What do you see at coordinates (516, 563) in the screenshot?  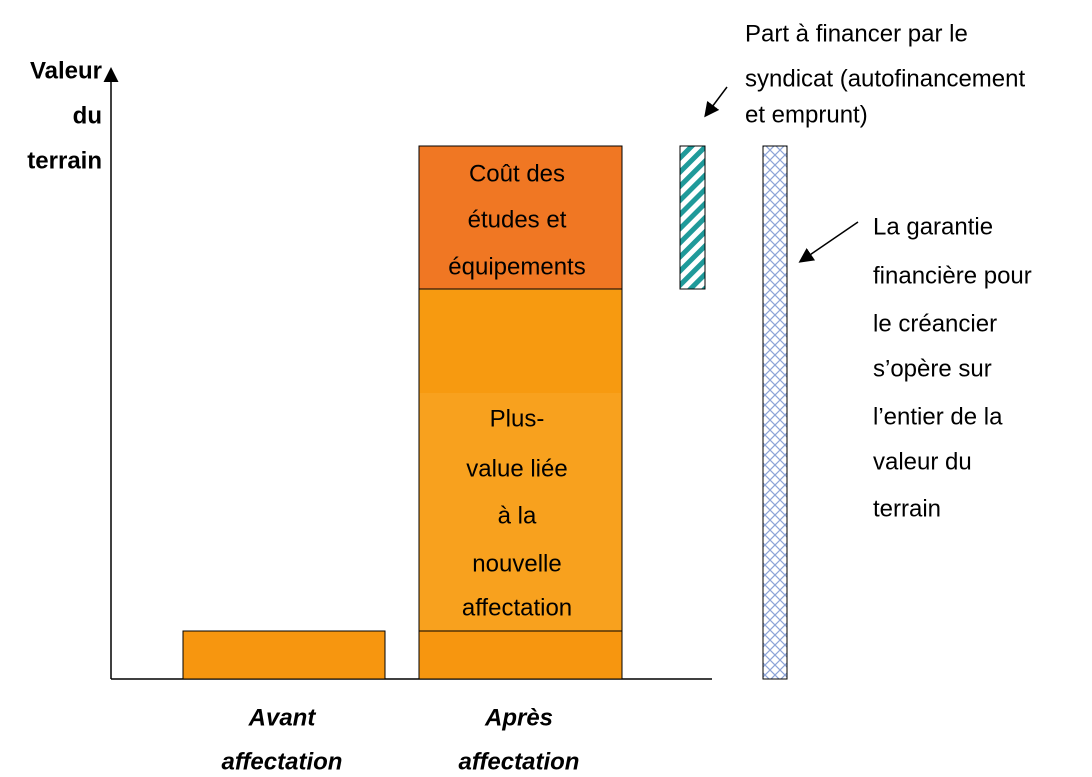 I see `box-label: nouvelle` at bounding box center [516, 563].